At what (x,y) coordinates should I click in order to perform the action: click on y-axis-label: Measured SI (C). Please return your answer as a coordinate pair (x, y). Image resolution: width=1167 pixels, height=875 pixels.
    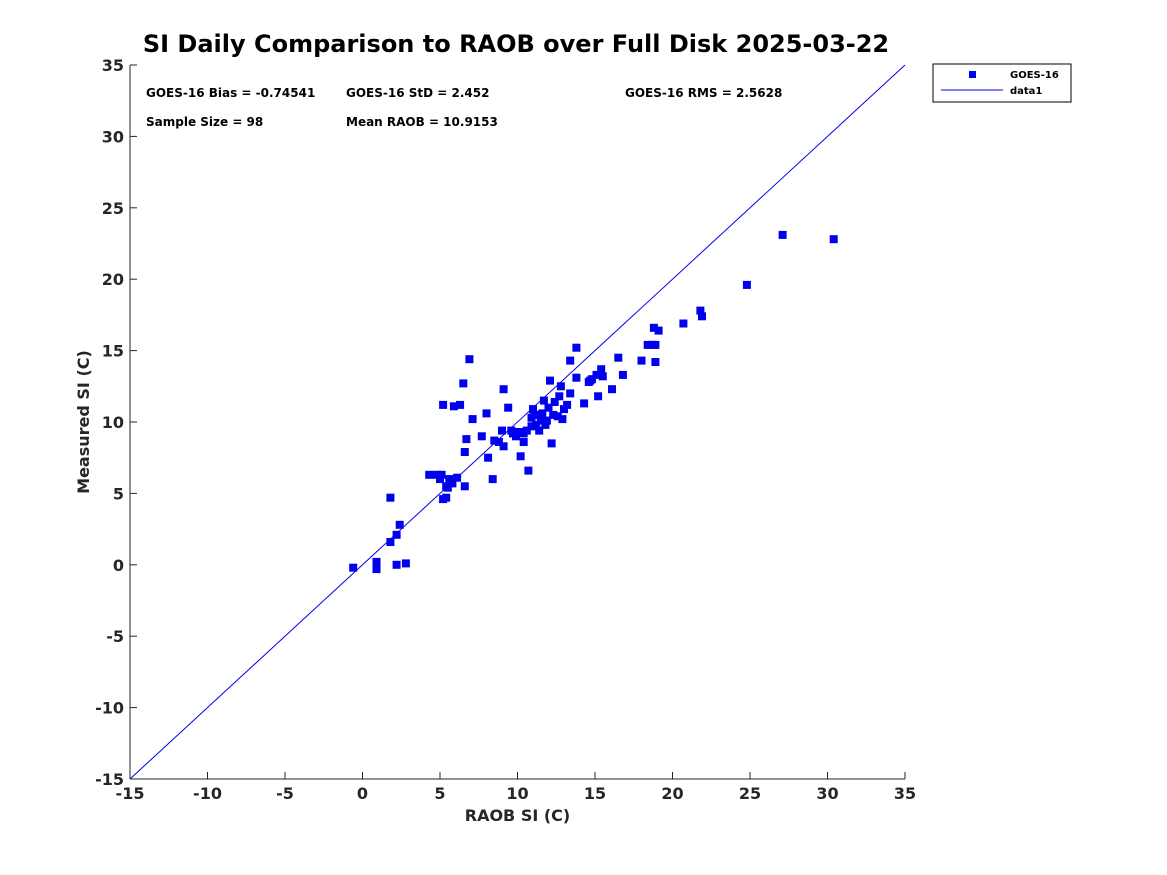
    Looking at the image, I should click on (83, 422).